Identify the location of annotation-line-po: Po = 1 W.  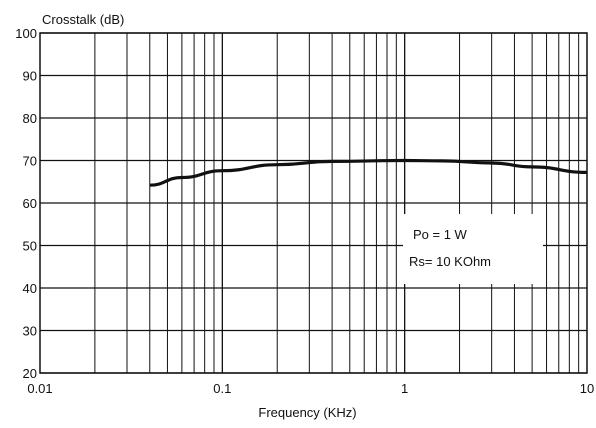
(440, 234).